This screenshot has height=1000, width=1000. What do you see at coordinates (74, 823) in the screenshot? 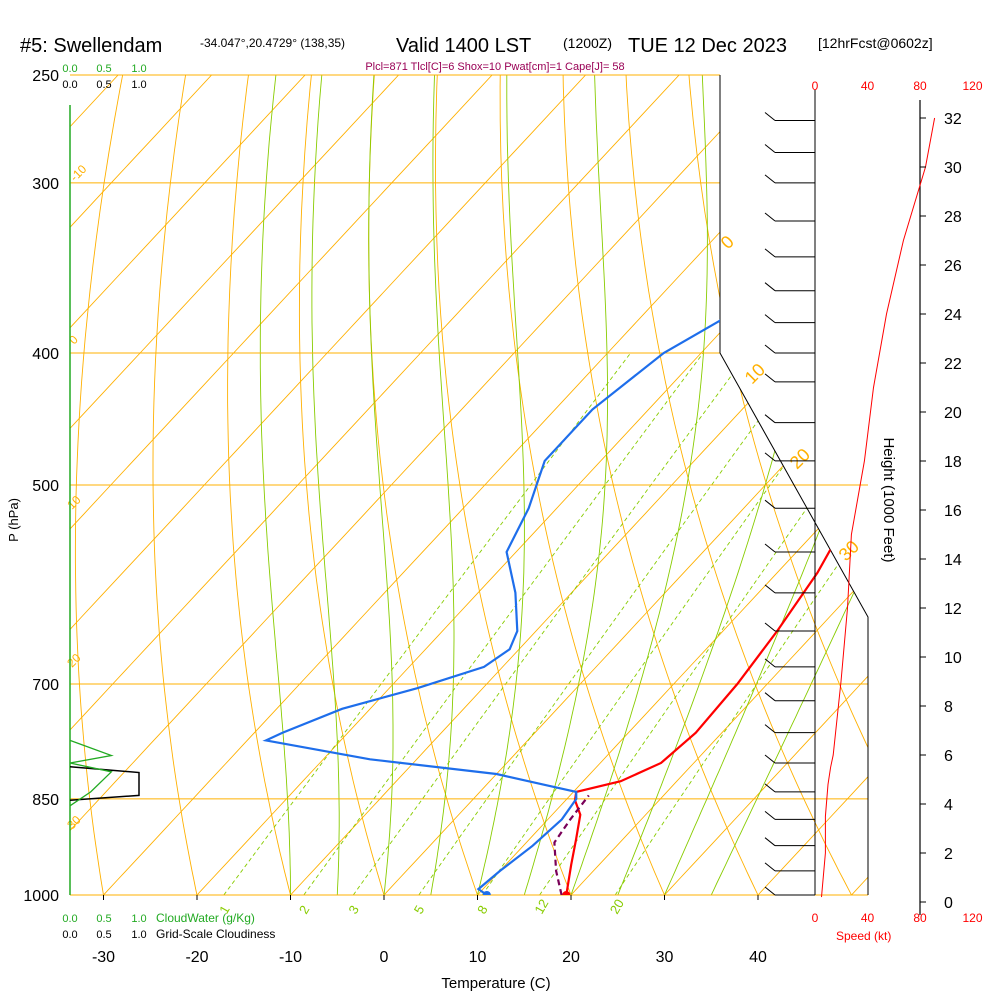
I see `dry-adiabat-label: 30` at bounding box center [74, 823].